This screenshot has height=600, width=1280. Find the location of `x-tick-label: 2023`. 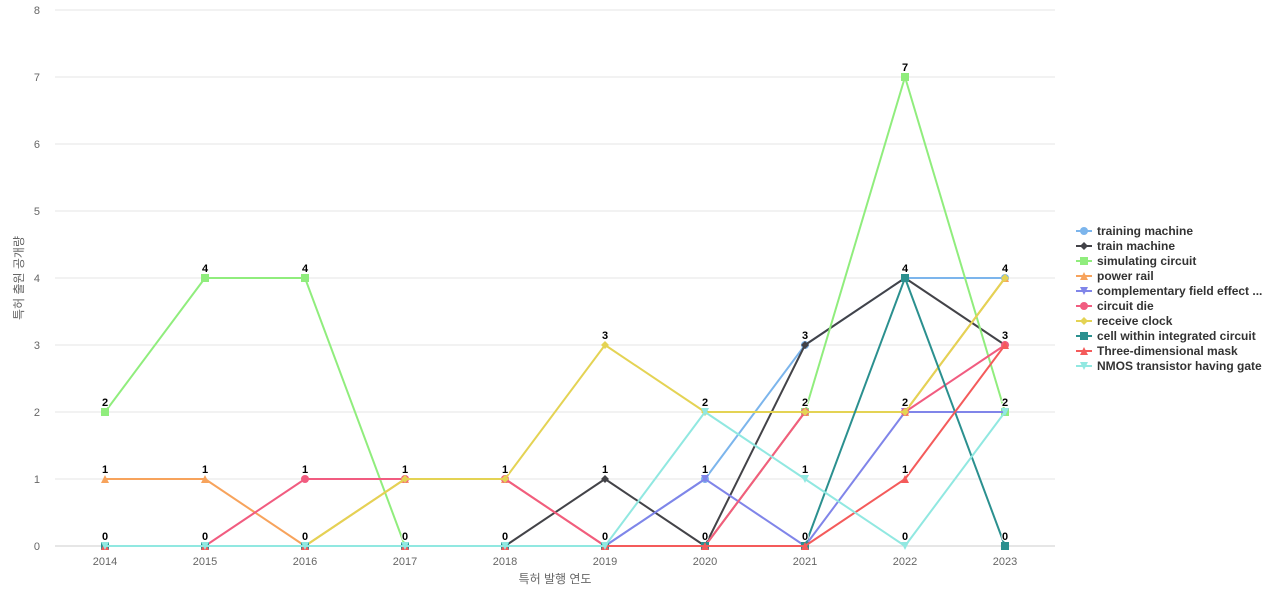

x-tick-label: 2023 is located at coordinates (1005, 562).